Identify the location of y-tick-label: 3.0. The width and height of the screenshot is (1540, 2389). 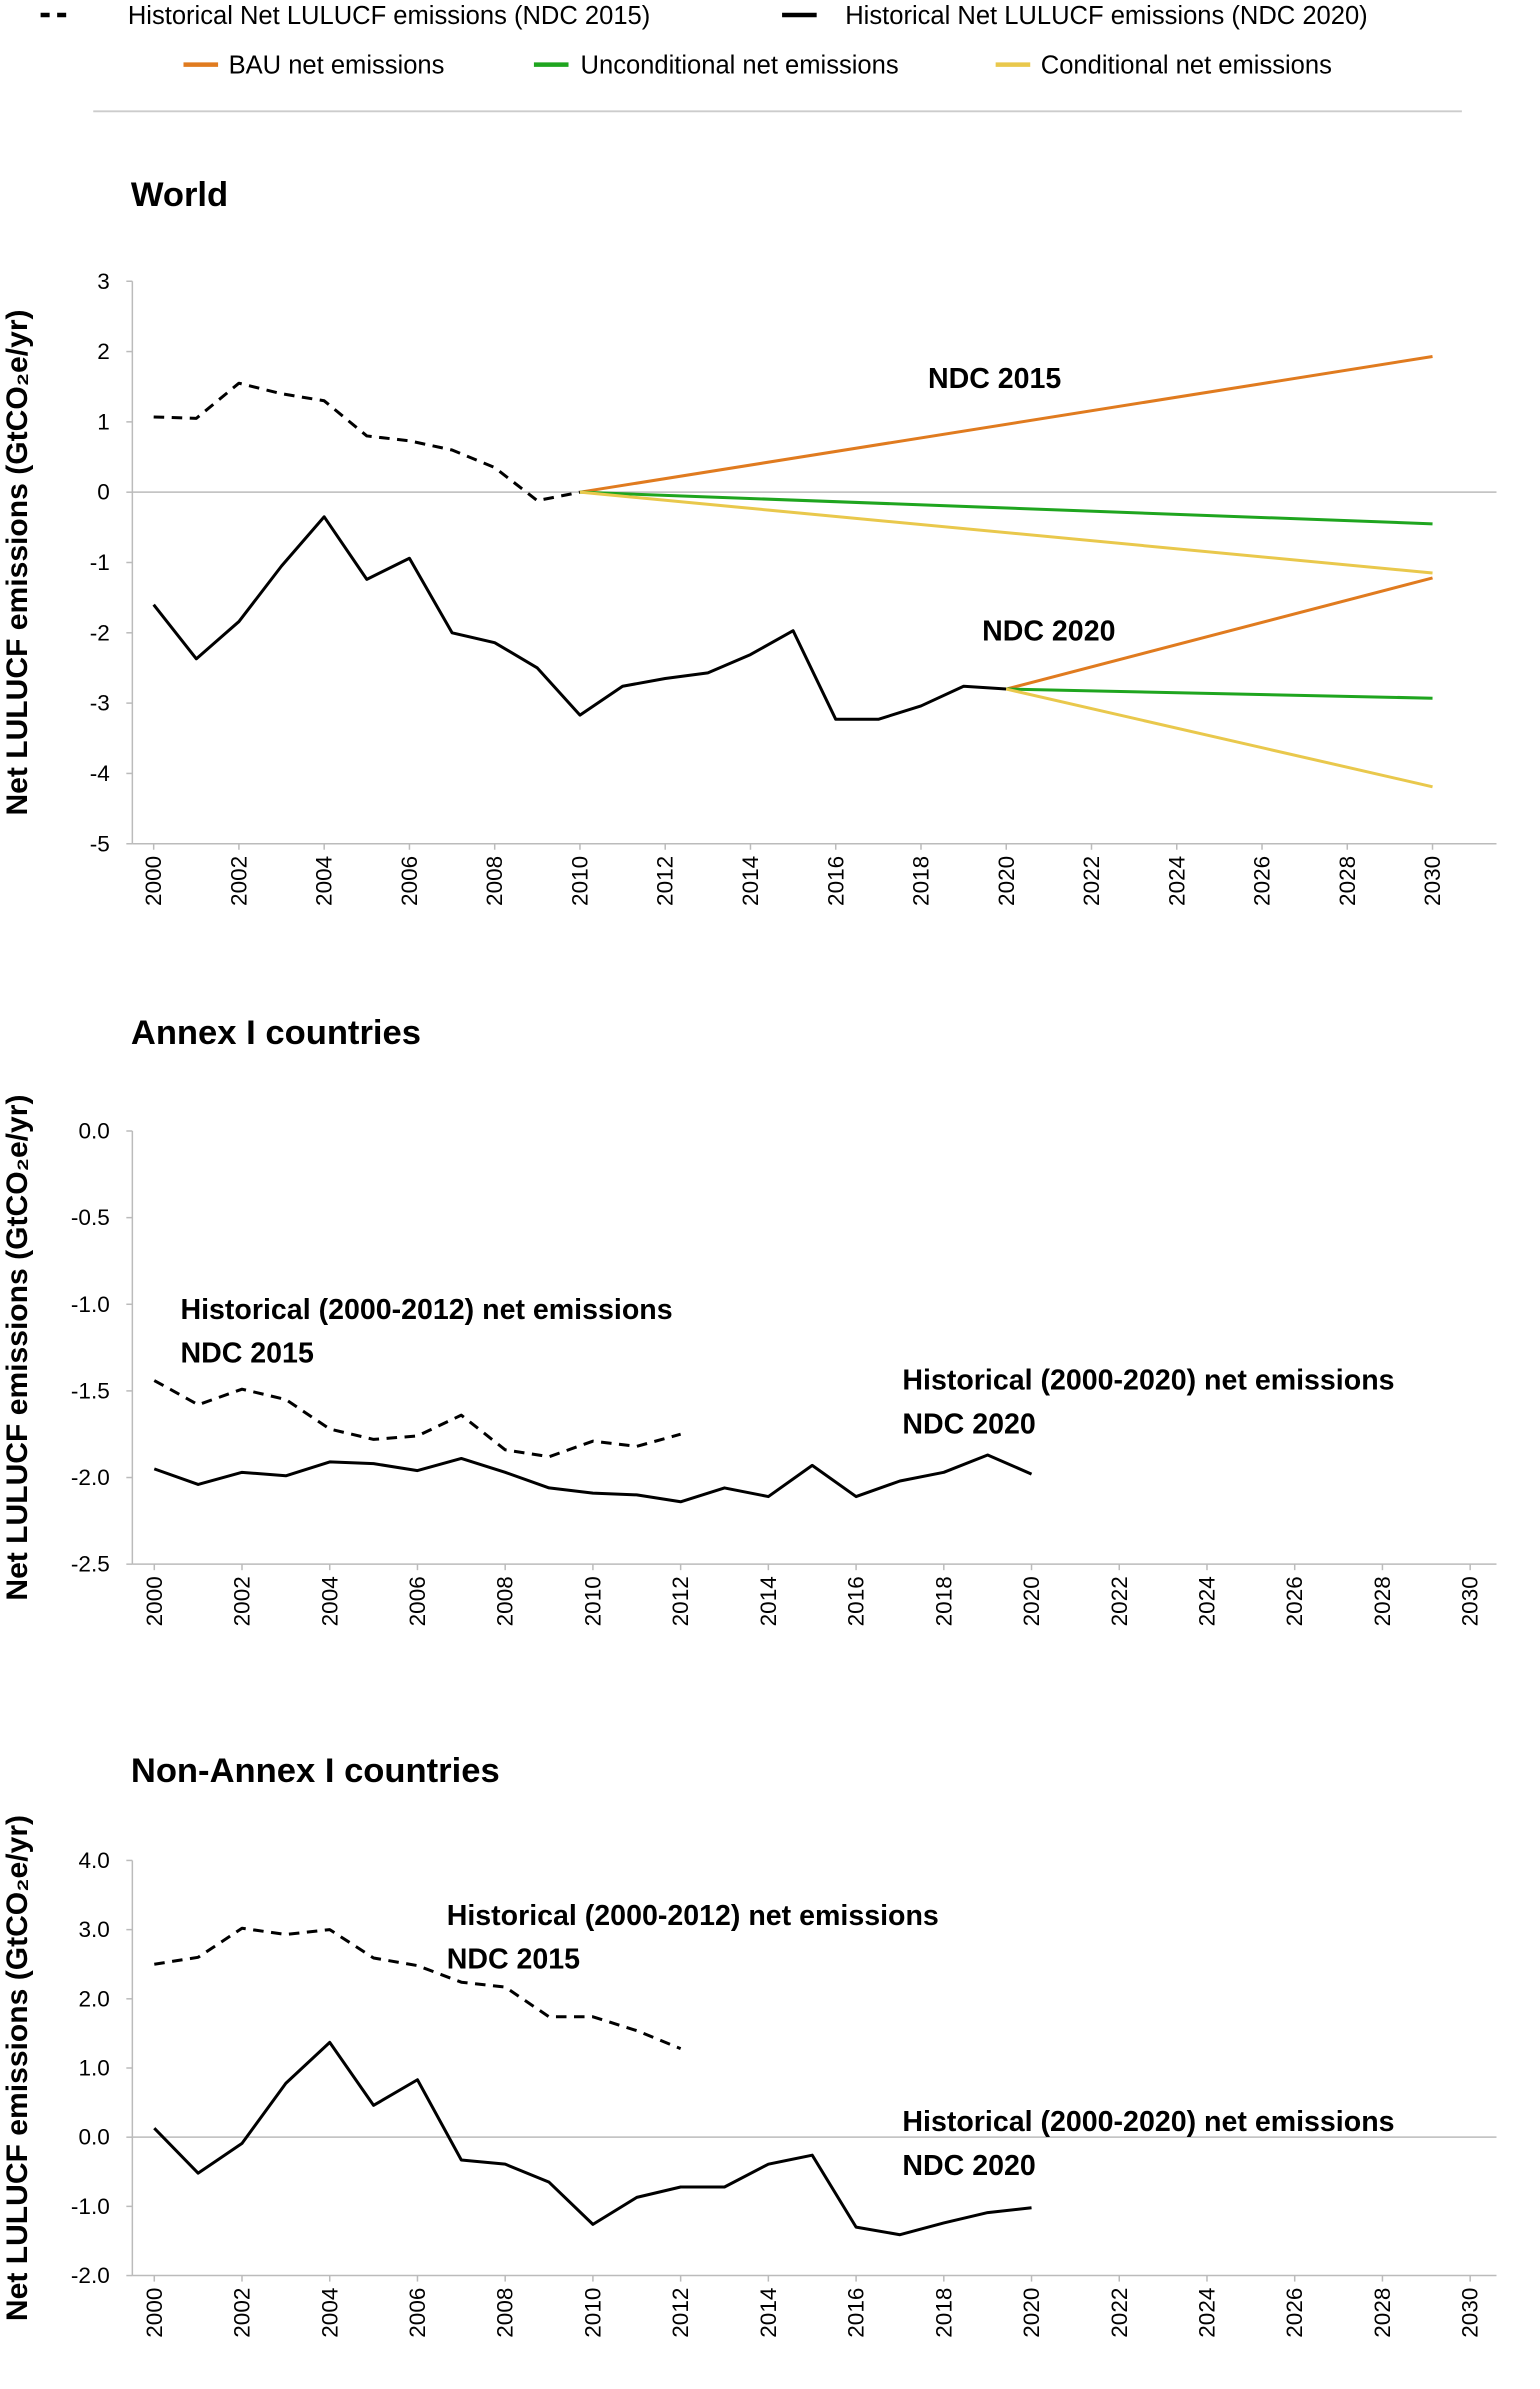
(93, 1929).